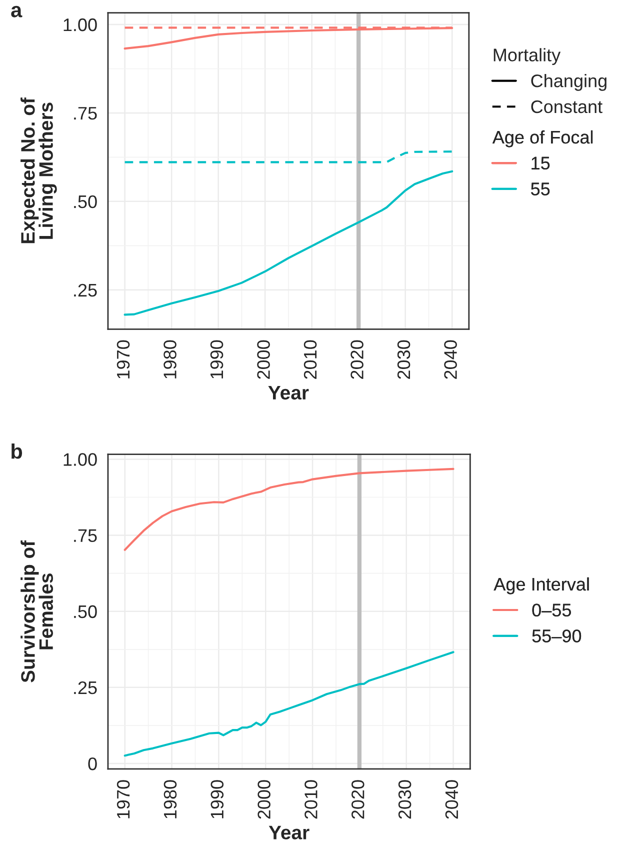 This screenshot has width=617, height=855. What do you see at coordinates (566, 107) in the screenshot?
I see `text: Constant` at bounding box center [566, 107].